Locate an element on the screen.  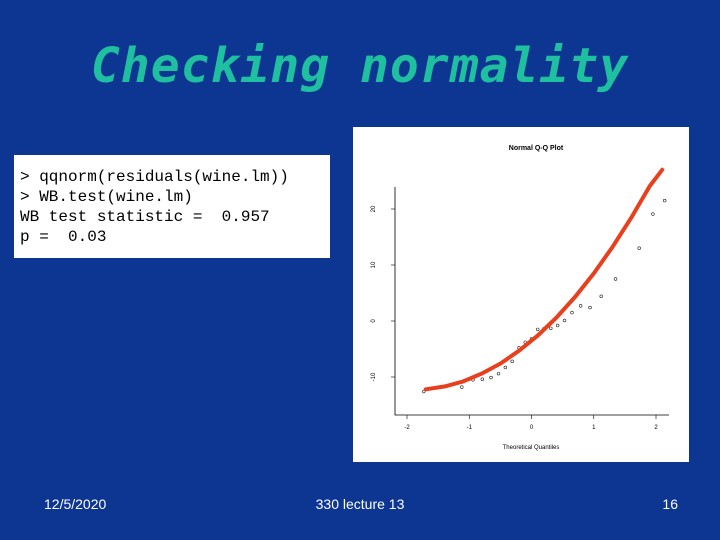
slide-title: Checking normality is located at coordinates (360, 66).